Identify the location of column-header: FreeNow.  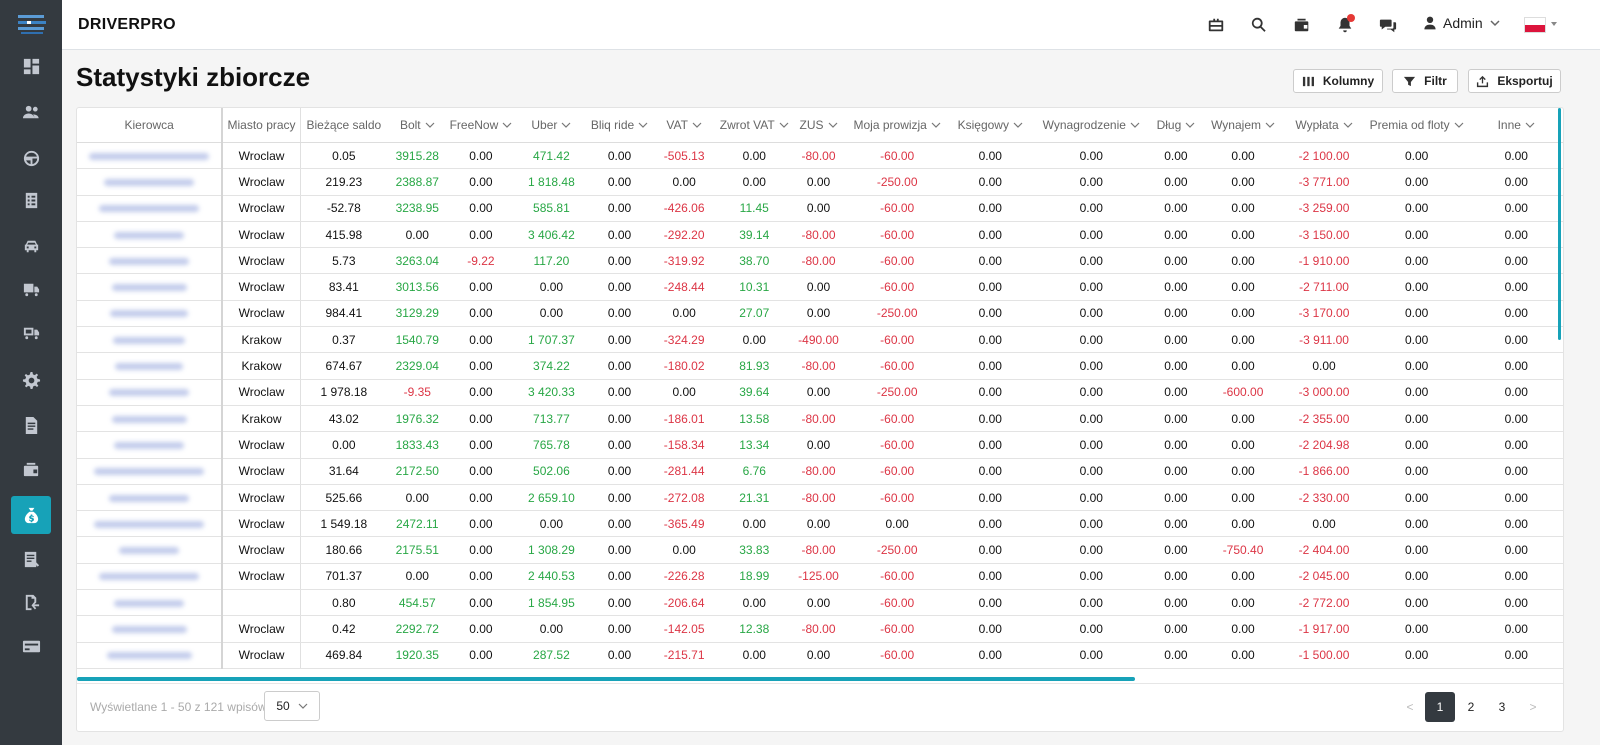
(481, 125).